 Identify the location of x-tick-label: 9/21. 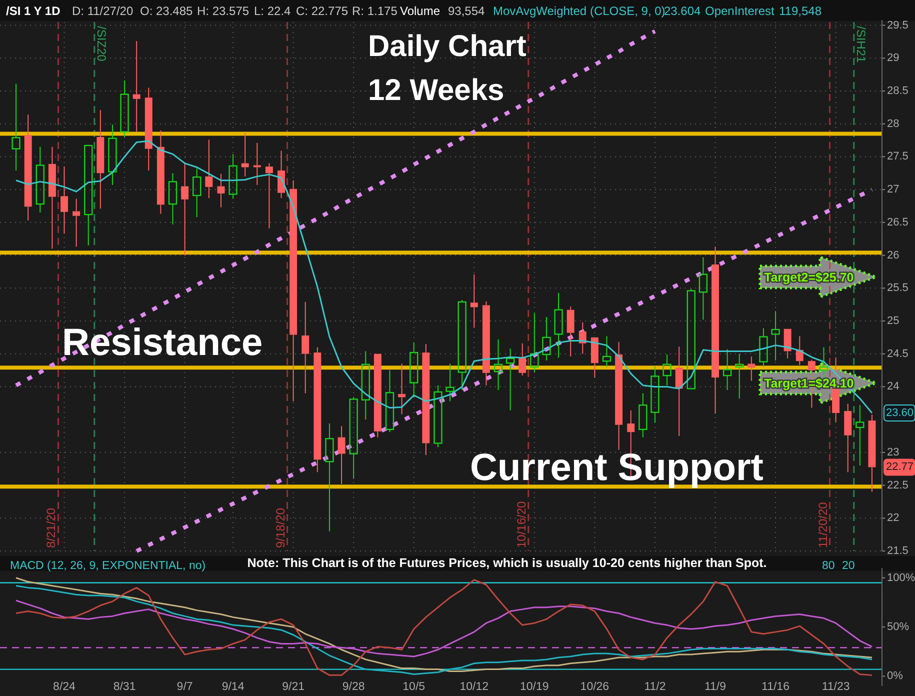
(293, 687).